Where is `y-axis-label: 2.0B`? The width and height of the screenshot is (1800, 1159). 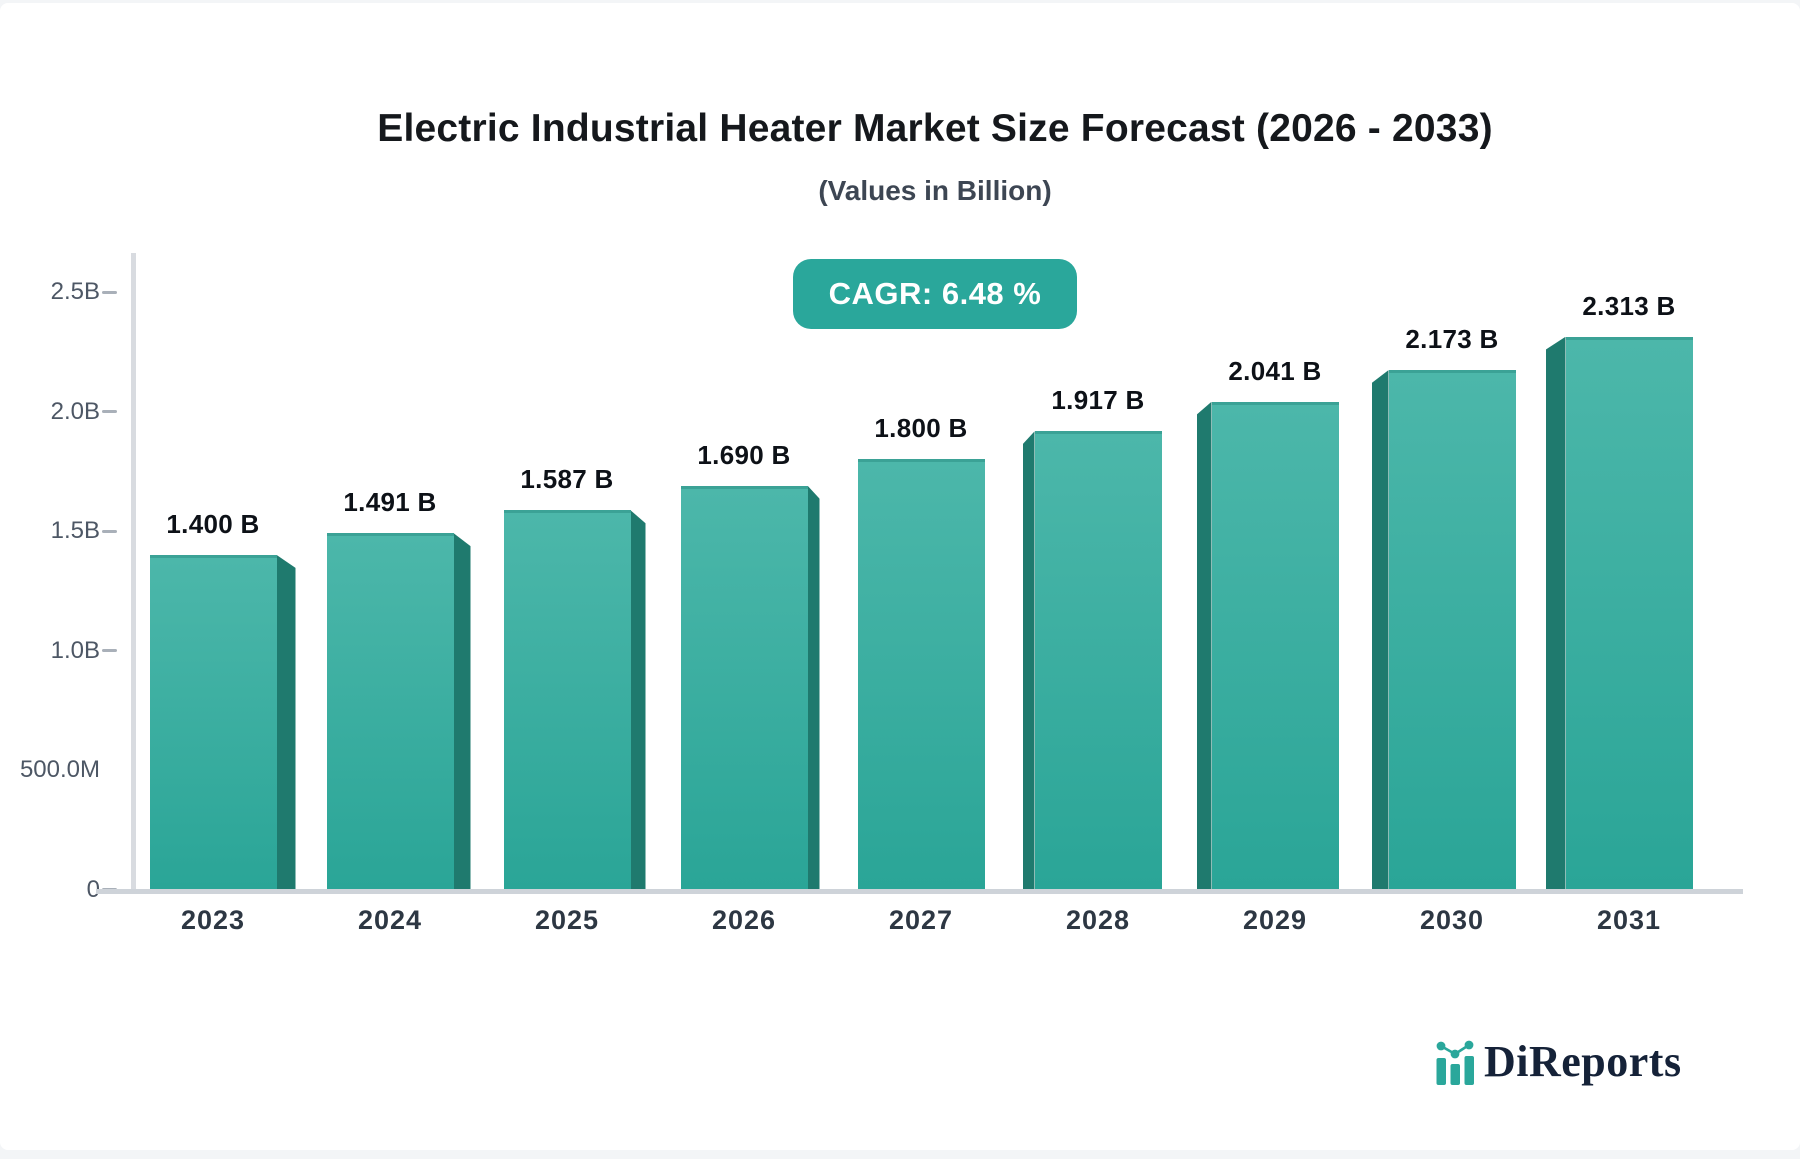
y-axis-label: 2.0B is located at coordinates (75, 411).